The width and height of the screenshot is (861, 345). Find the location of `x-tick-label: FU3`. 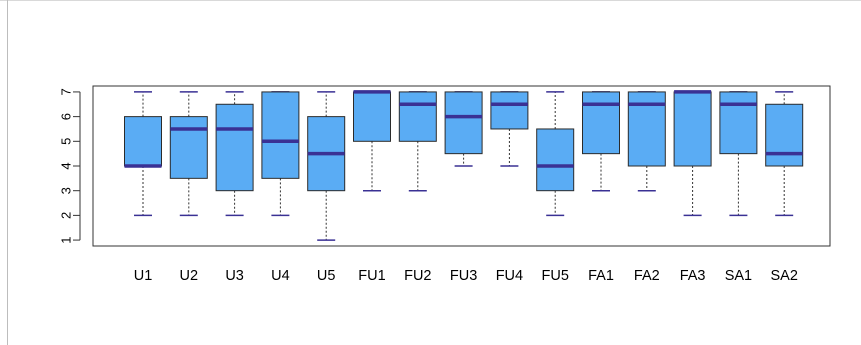

x-tick-label: FU3 is located at coordinates (463, 276).